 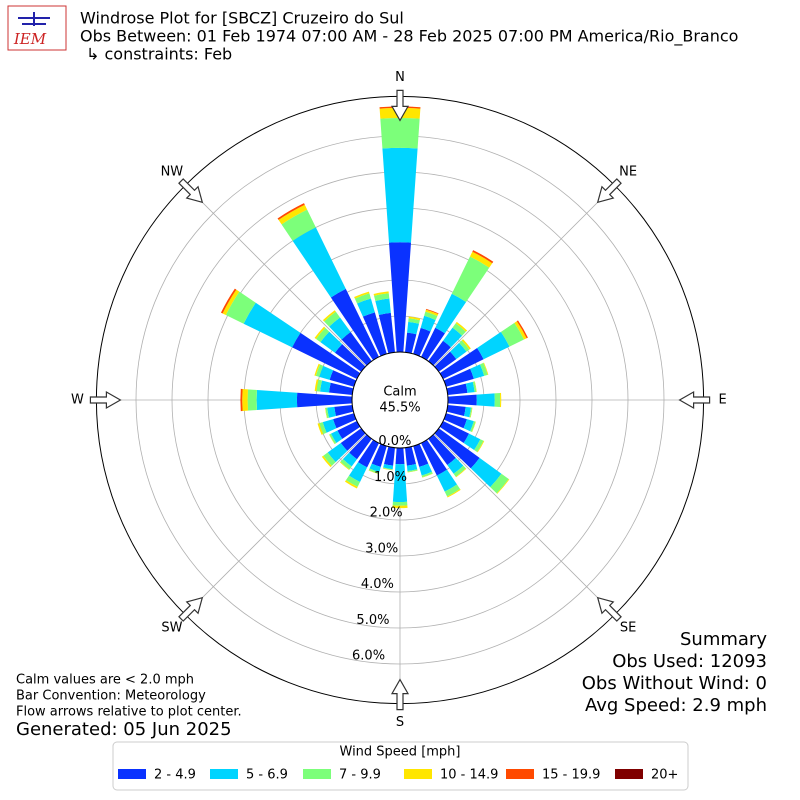 I want to click on r-tick-label: 0.0%, so click(x=394, y=441).